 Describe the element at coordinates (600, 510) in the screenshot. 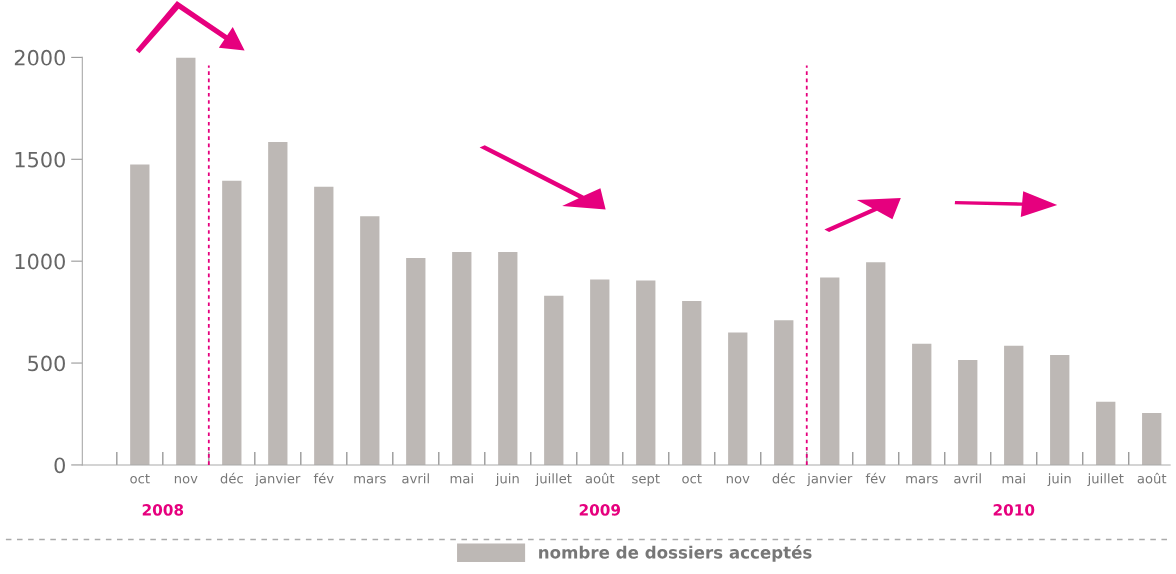

I see `text: 2009` at that location.